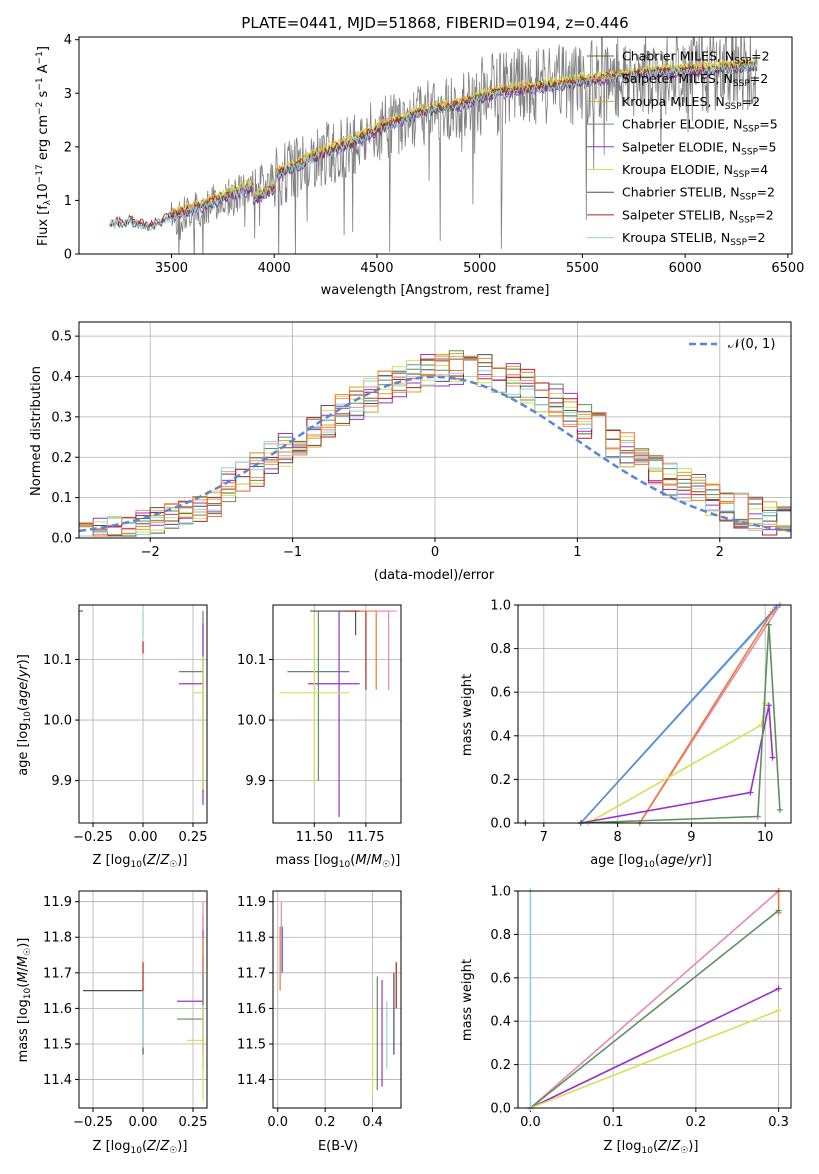 The width and height of the screenshot is (819, 1174). I want to click on x-tick-label: 5000, so click(479, 268).